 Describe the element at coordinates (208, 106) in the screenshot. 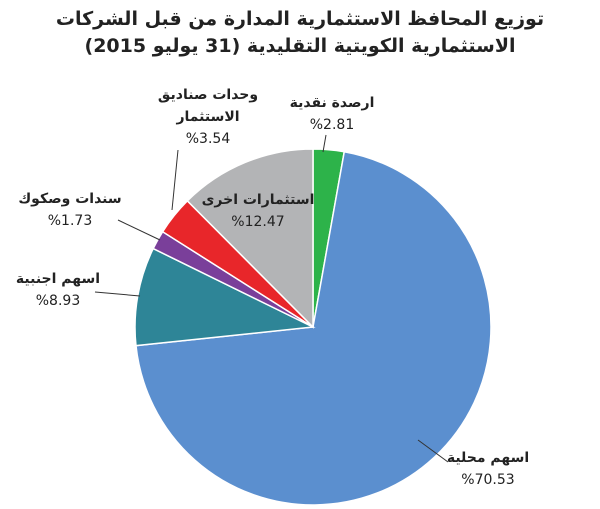

I see `category-label: وحدات صناديق الاستثمار` at that location.